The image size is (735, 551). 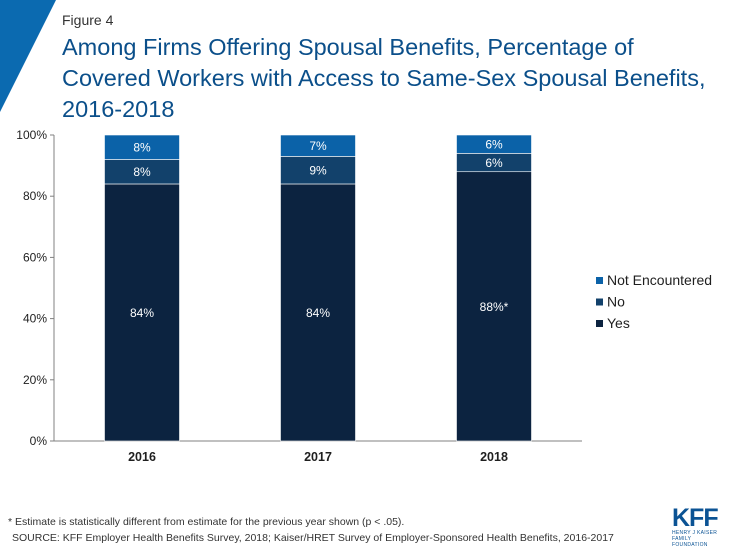 I want to click on logo-wordmark: KFF, so click(x=695, y=518).